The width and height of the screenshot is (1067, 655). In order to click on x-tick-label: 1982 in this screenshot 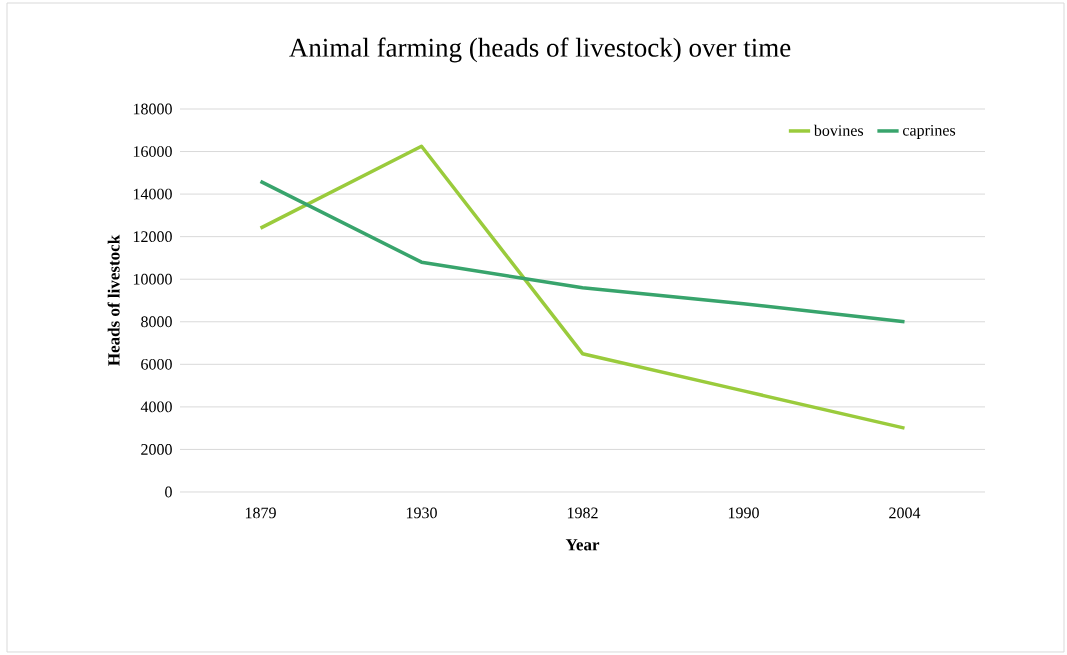, I will do `click(582, 513)`.